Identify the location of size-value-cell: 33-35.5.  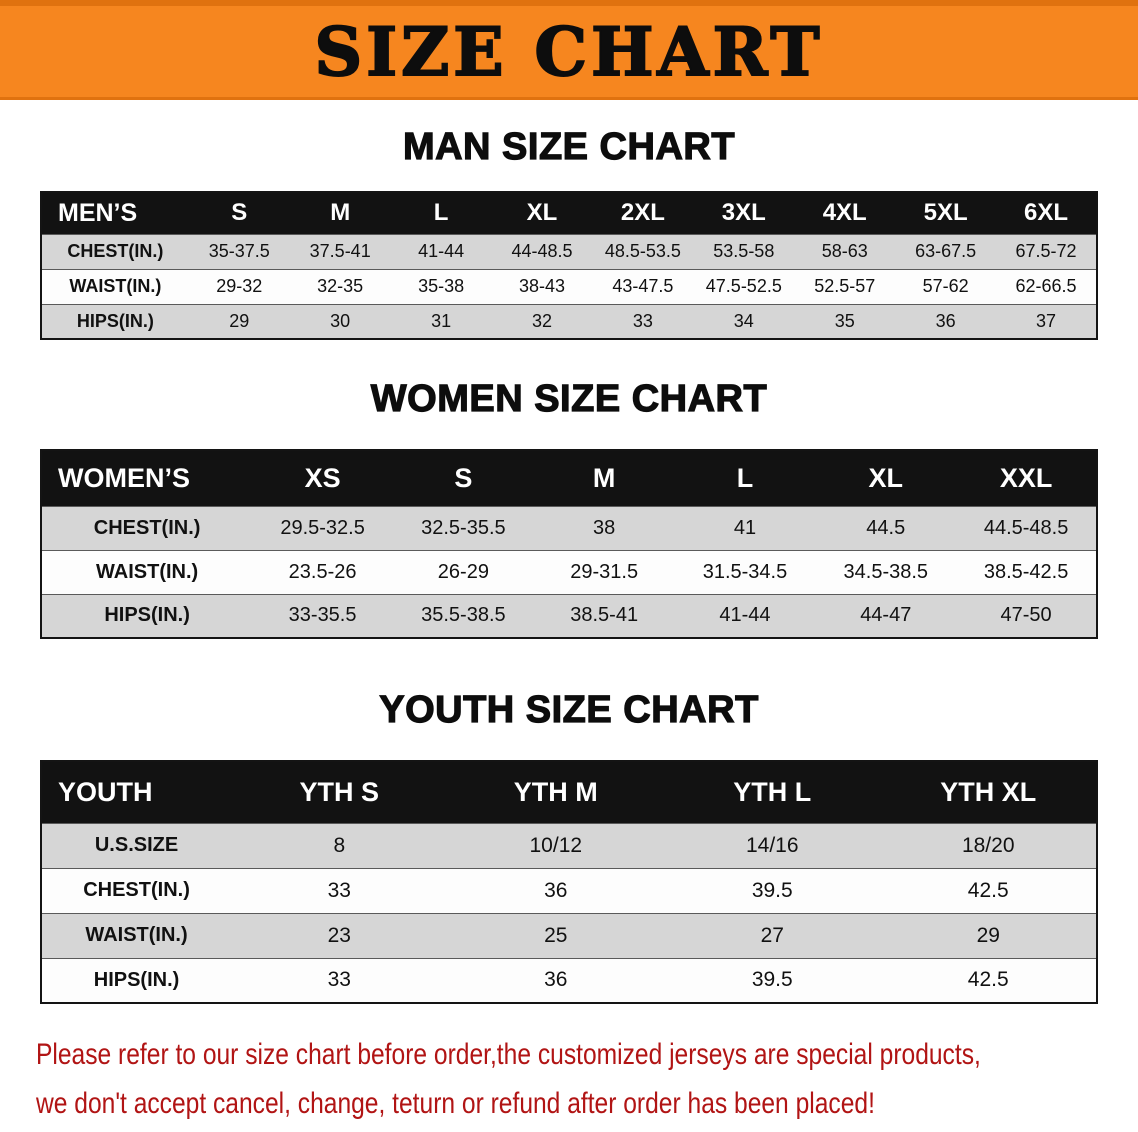
(322, 615).